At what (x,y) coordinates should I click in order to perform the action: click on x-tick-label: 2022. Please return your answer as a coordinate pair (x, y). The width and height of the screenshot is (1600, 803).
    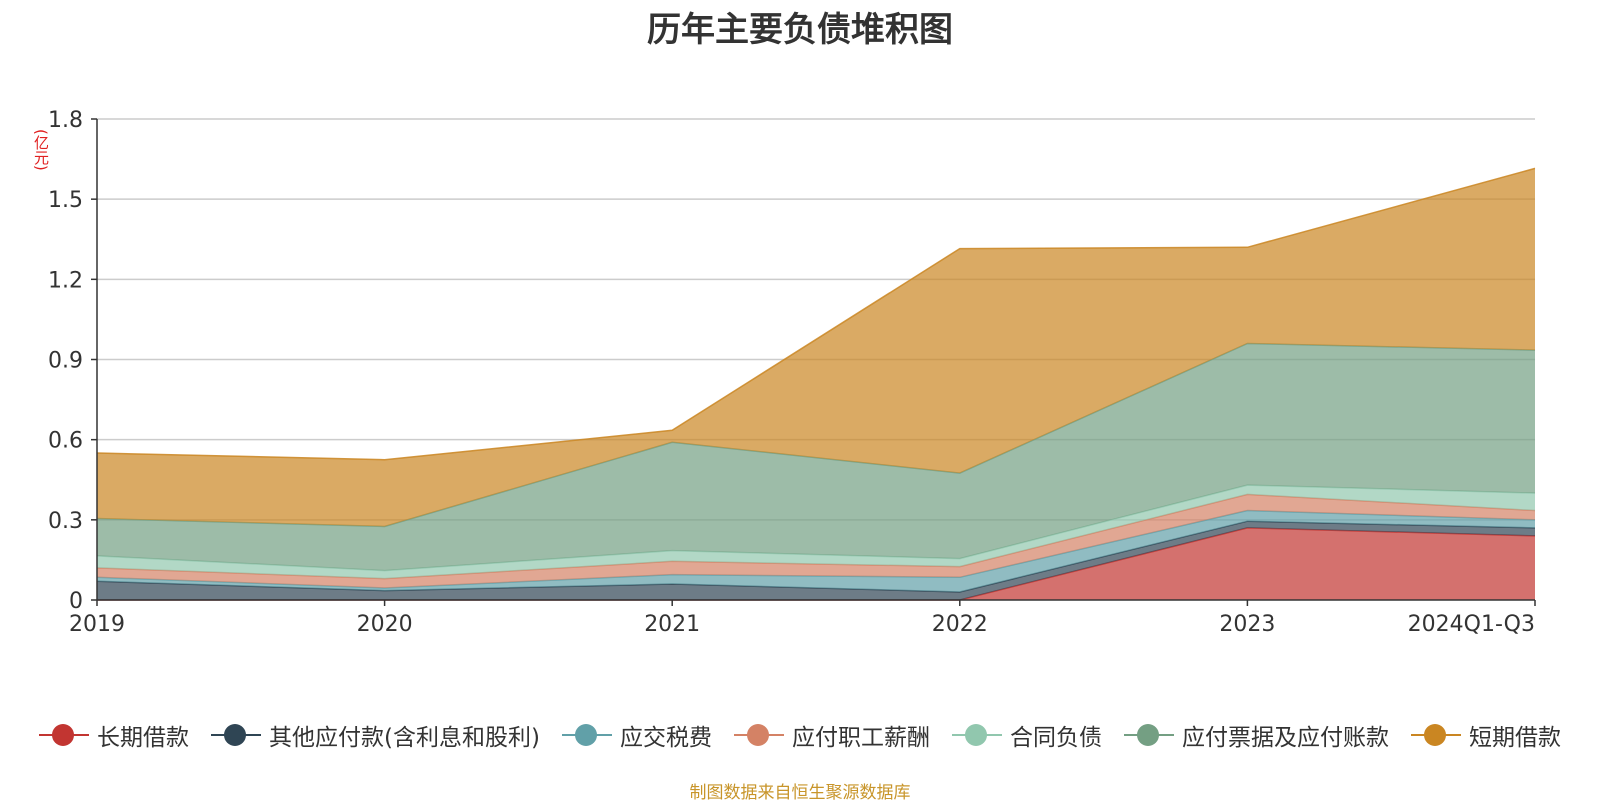
    Looking at the image, I should click on (960, 624).